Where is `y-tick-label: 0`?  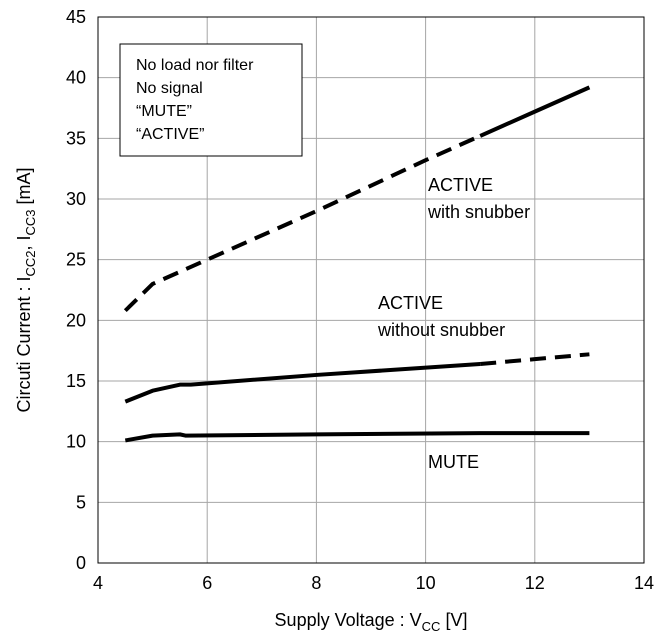
y-tick-label: 0 is located at coordinates (81, 563).